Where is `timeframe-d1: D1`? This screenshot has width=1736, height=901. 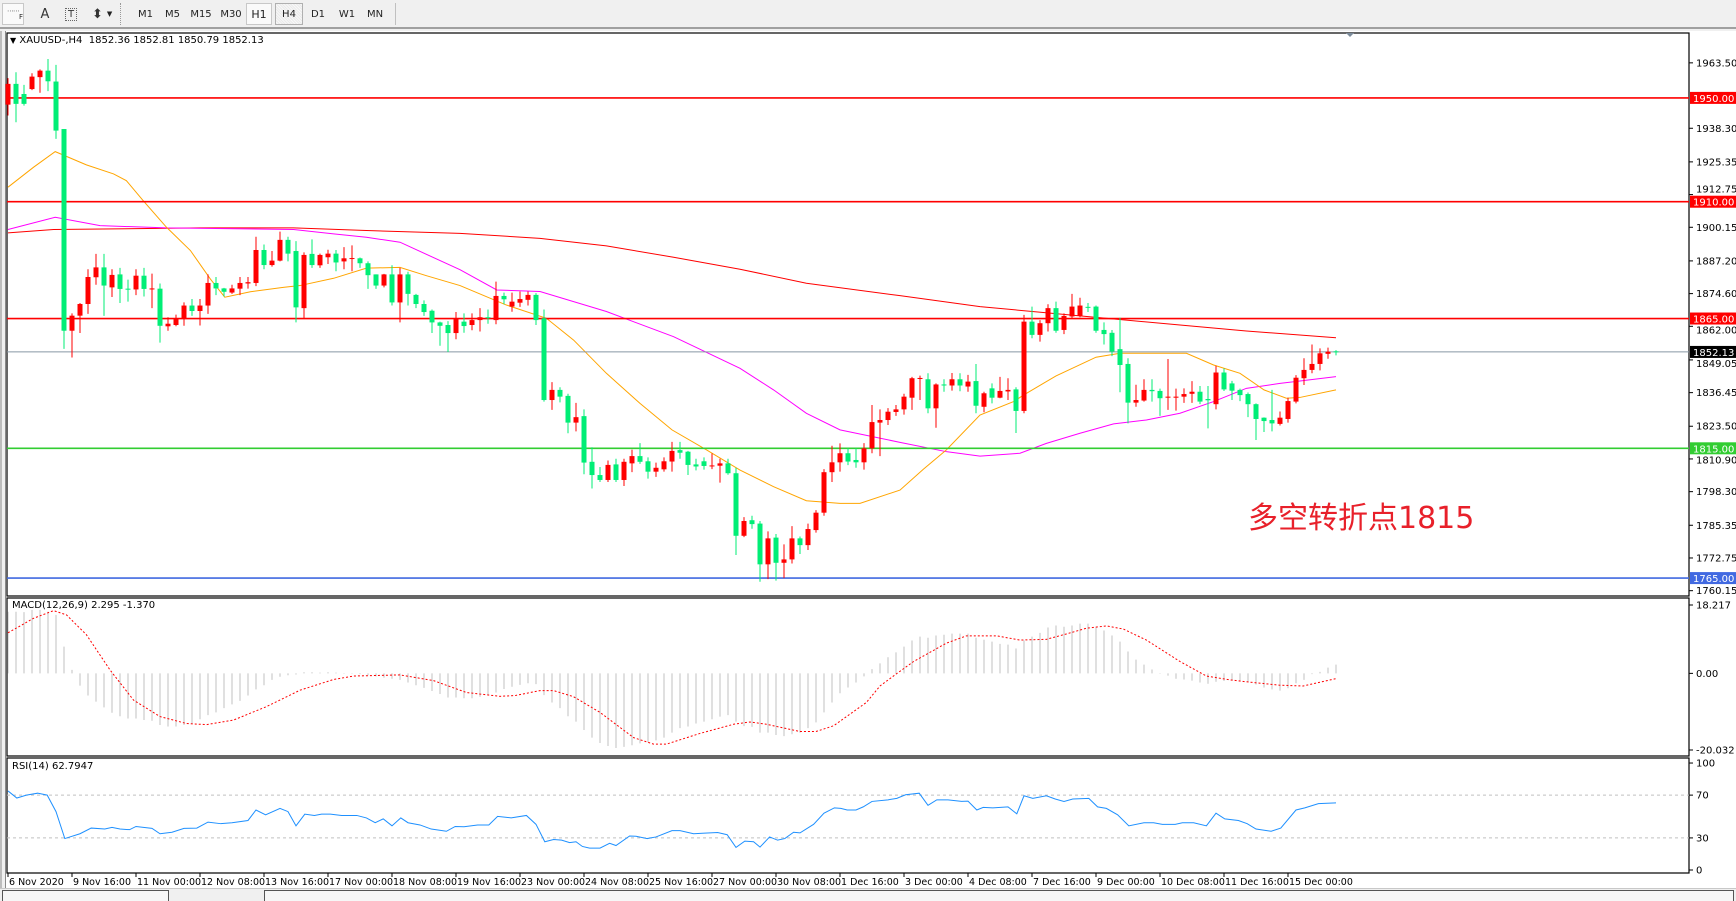 timeframe-d1: D1 is located at coordinates (318, 14).